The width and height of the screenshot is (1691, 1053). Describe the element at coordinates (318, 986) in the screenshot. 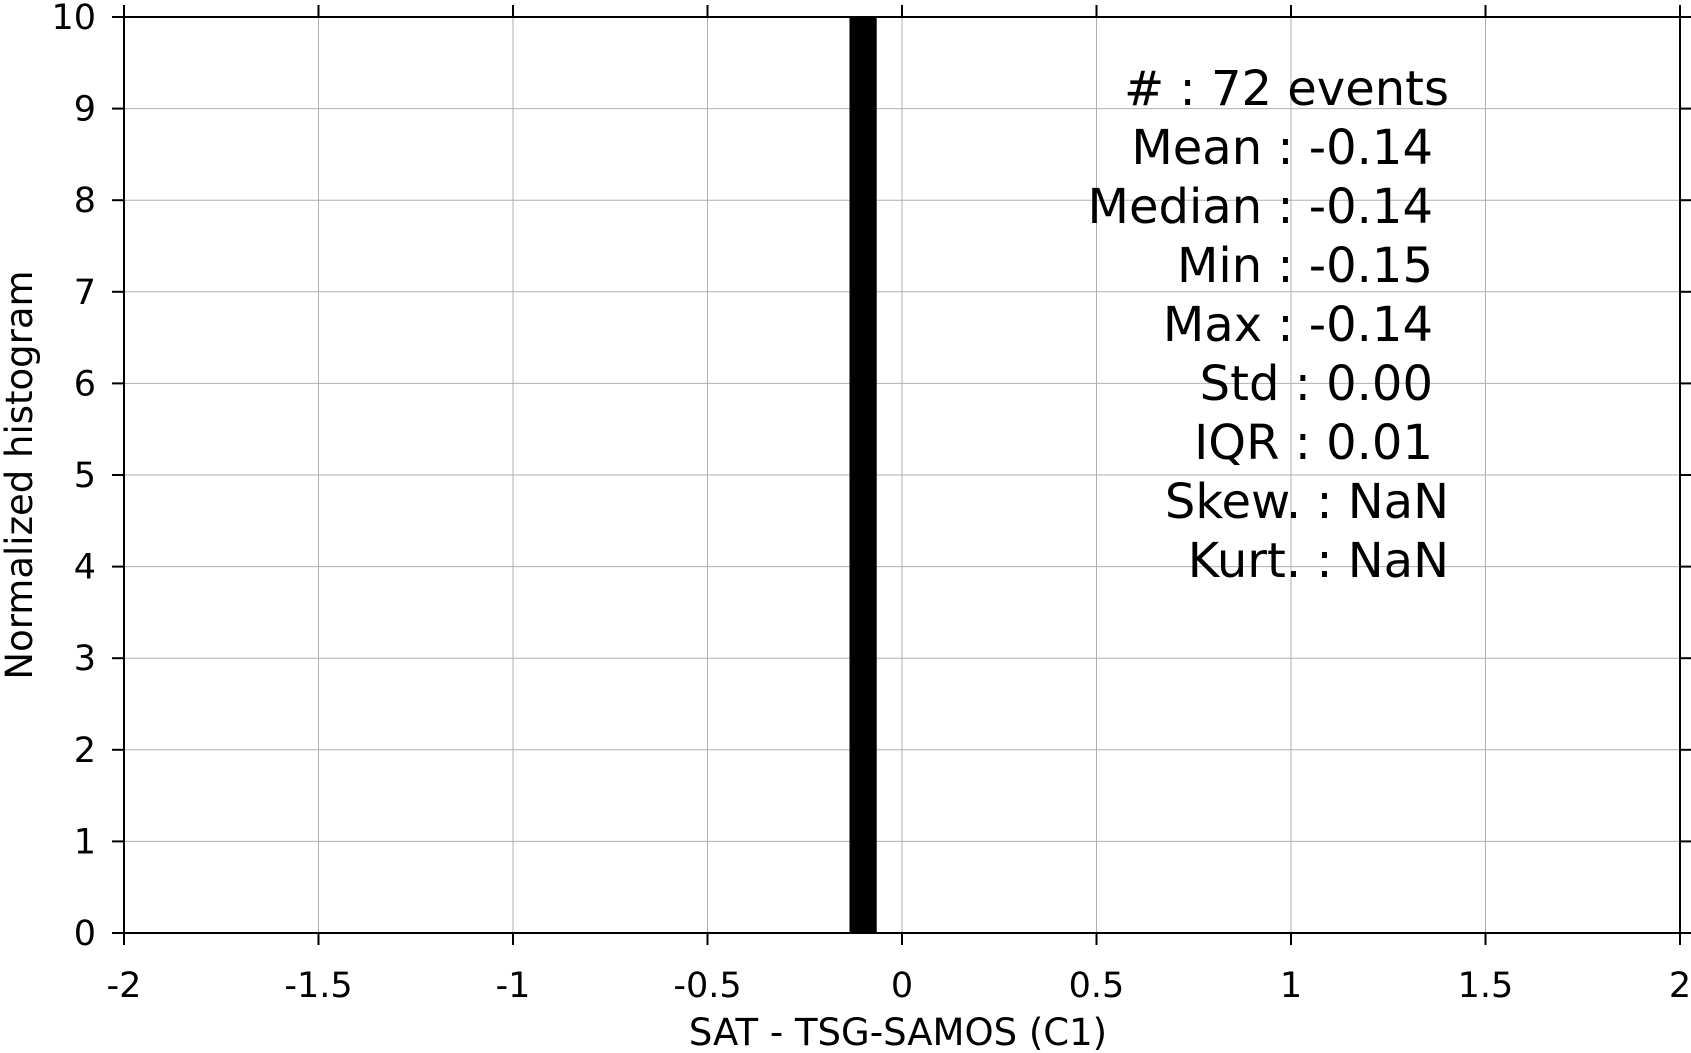

I see `x-tick-label: -1.5` at that location.